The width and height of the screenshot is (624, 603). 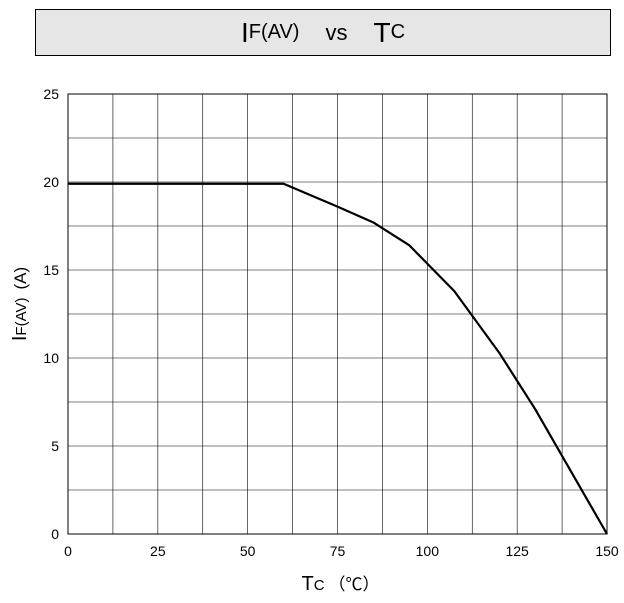 What do you see at coordinates (55, 446) in the screenshot?
I see `y-tick-label-1: 5` at bounding box center [55, 446].